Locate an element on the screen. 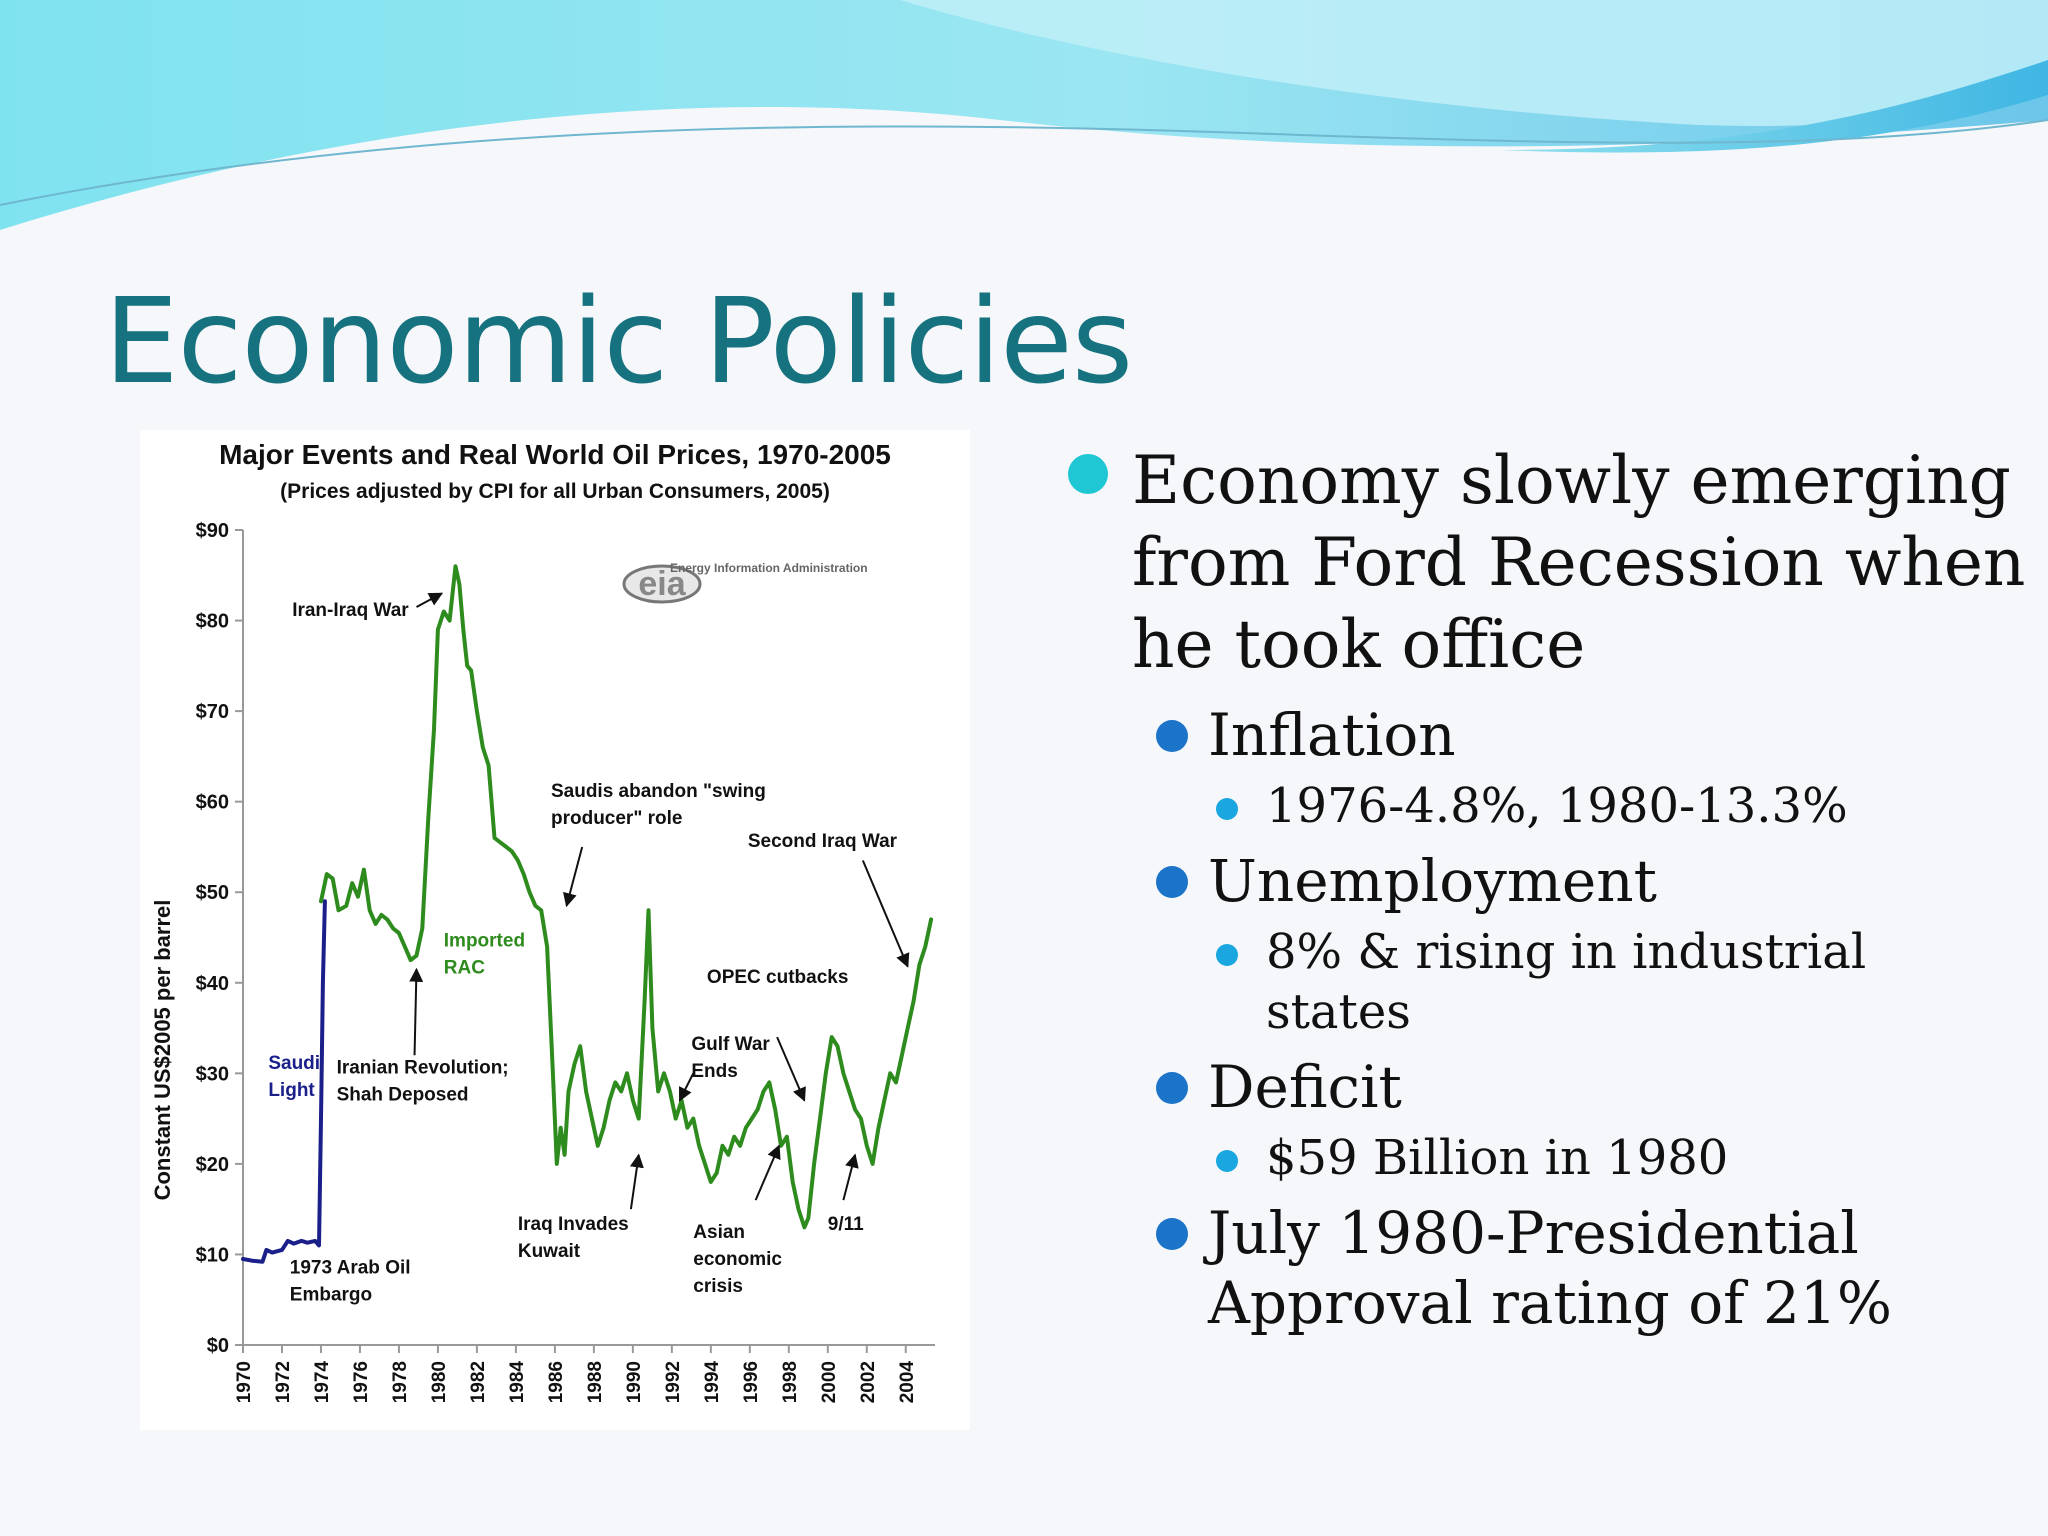 This screenshot has height=1536, width=2048. annotation-label: 9/11 is located at coordinates (846, 1224).